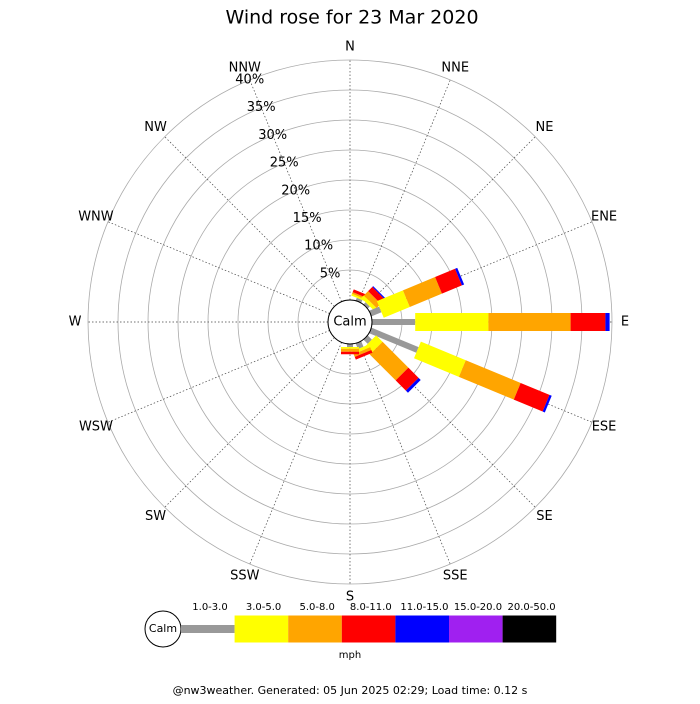 The width and height of the screenshot is (700, 704). I want to click on r-tick-label: 20%, so click(295, 190).